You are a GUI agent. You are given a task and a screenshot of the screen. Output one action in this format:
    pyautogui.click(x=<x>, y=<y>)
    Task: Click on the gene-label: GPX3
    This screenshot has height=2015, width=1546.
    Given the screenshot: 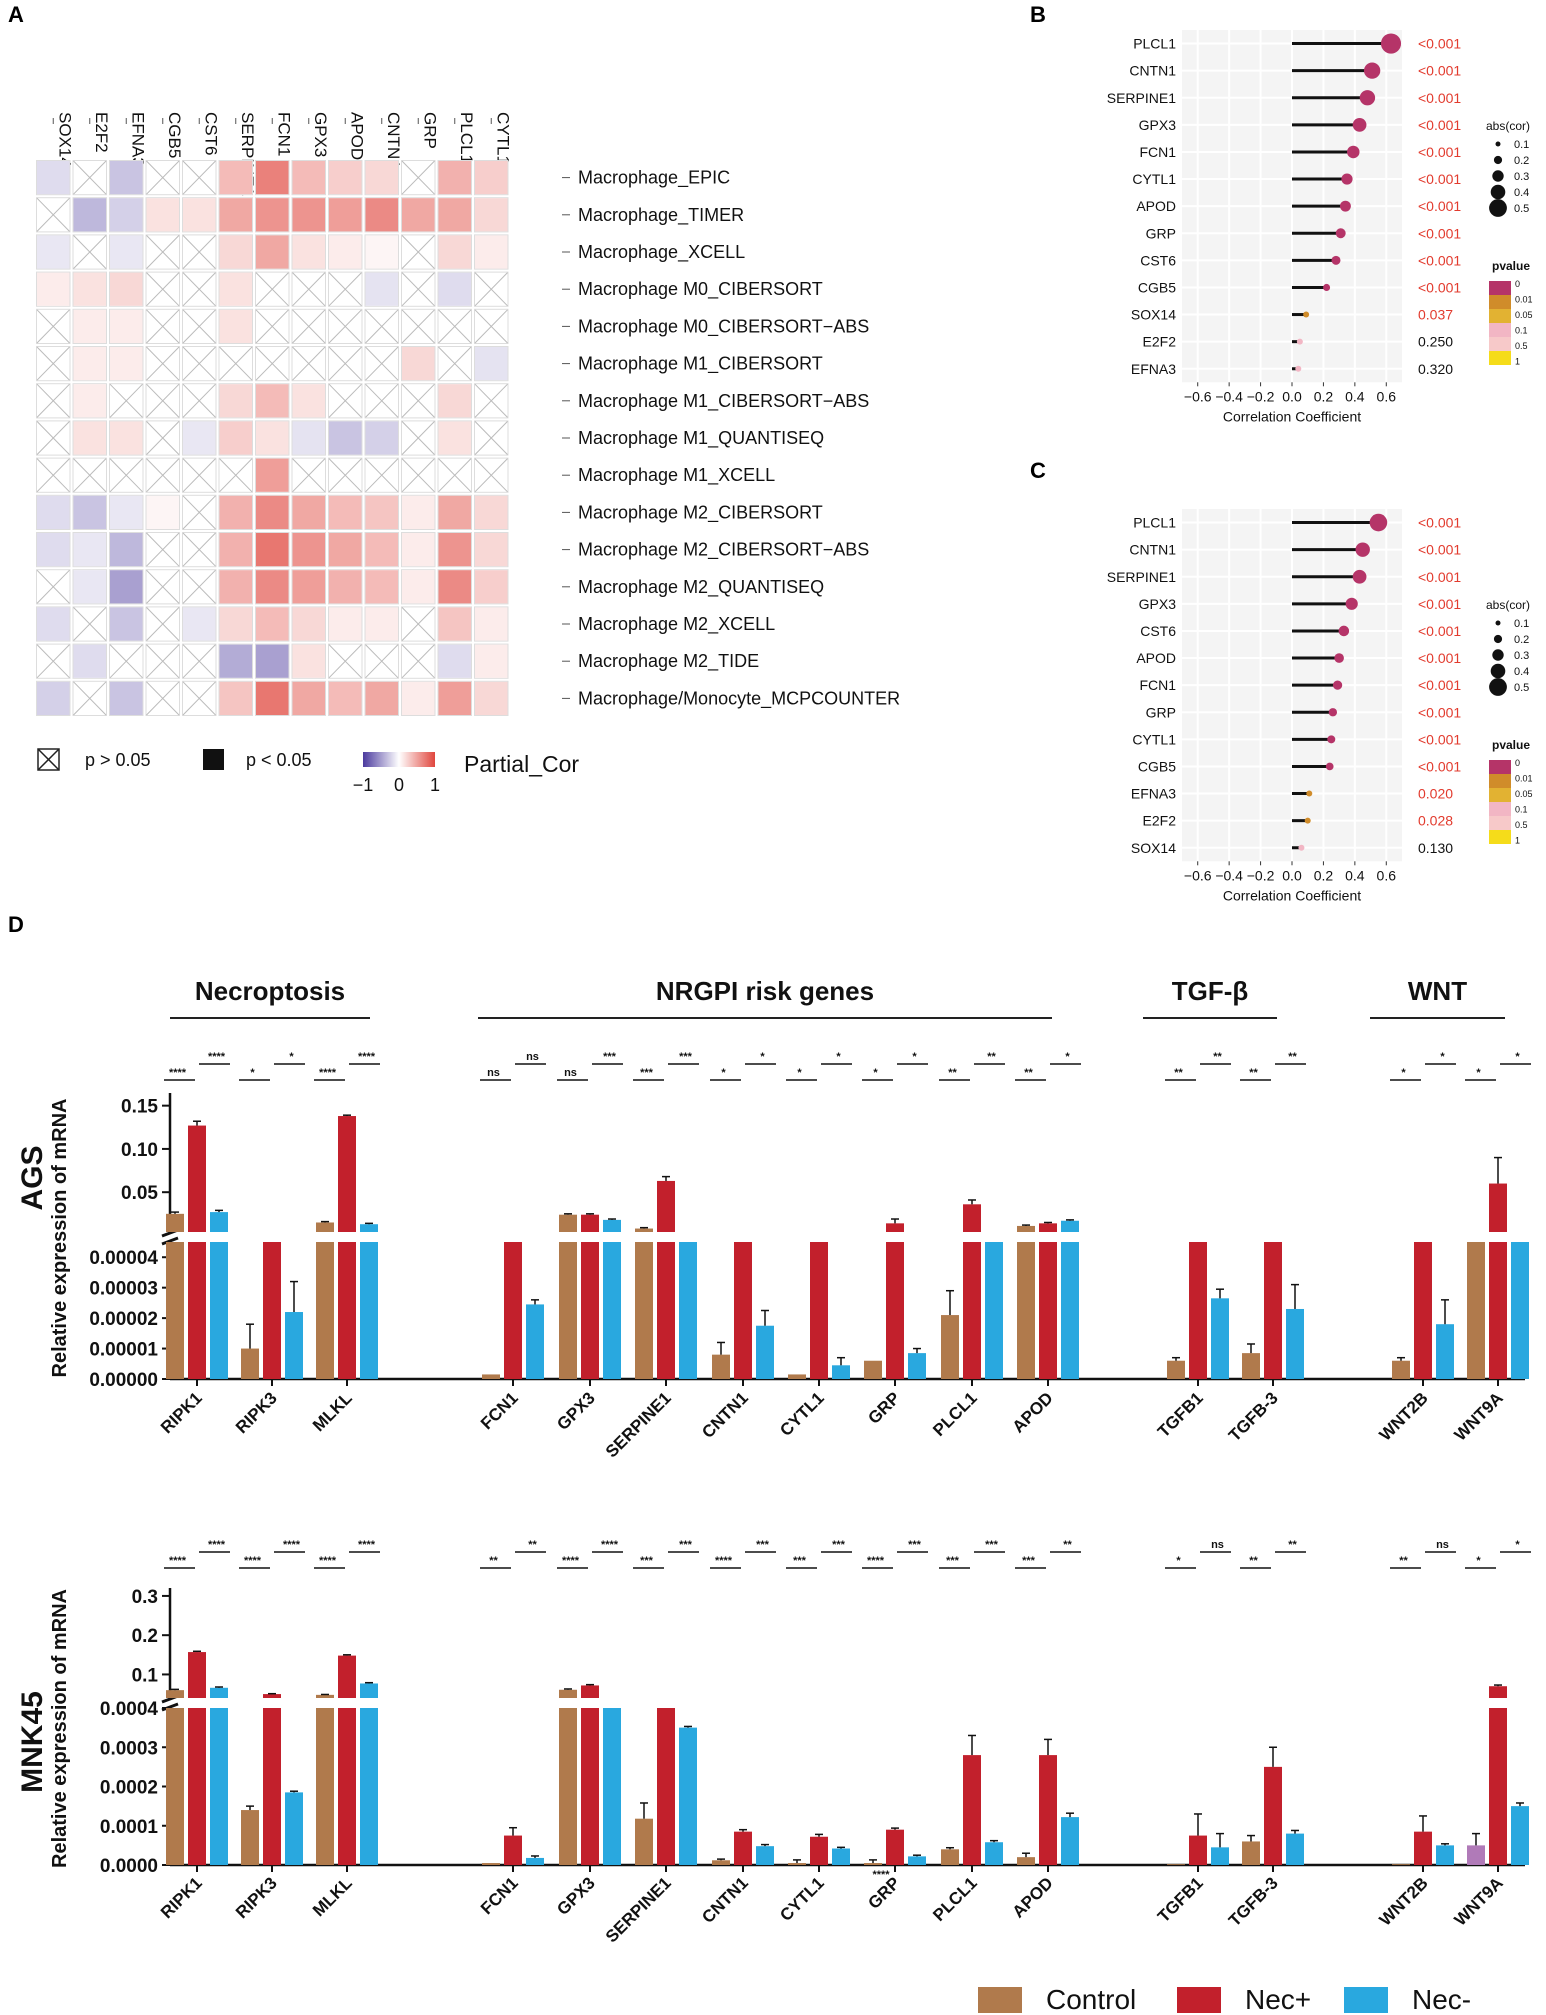 What is the action you would take?
    pyautogui.click(x=1158, y=125)
    